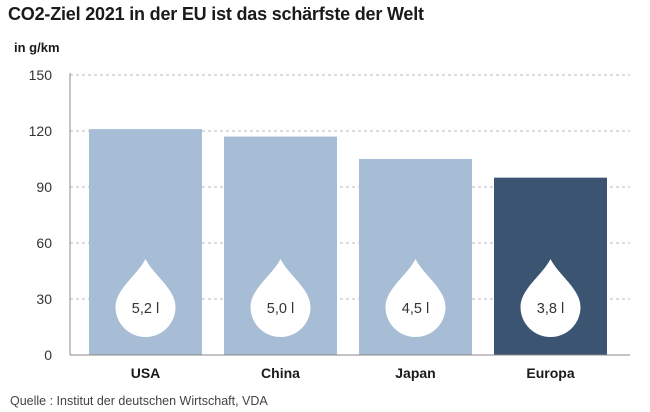 The height and width of the screenshot is (412, 650). Describe the element at coordinates (41, 75) in the screenshot. I see `y-tick-label: 150` at that location.